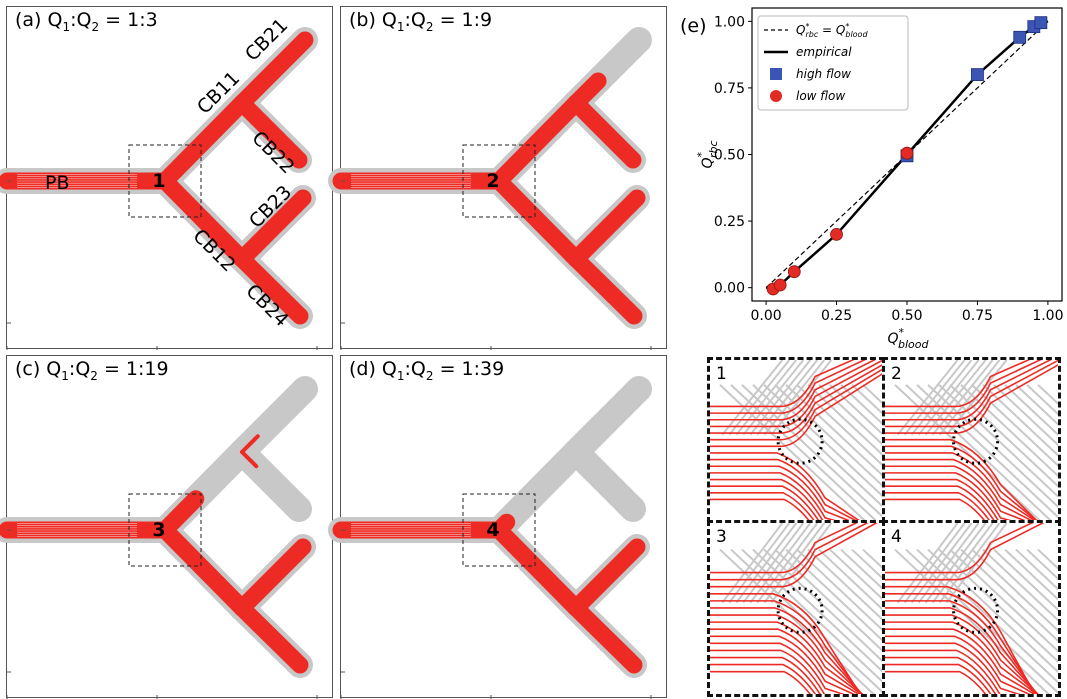 This screenshot has width=1067, height=699. I want to click on y-tick-label: 0.25, so click(729, 222).